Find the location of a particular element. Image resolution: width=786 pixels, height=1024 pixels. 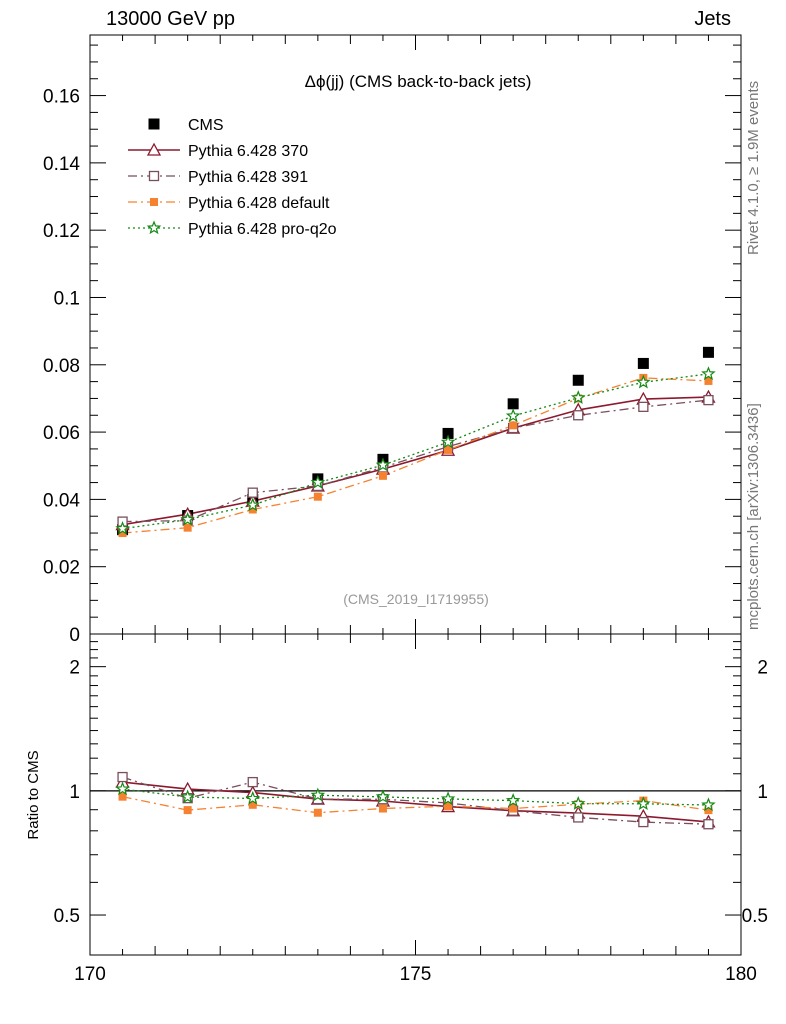

ratio-y-tick-label-right: 1 is located at coordinates (762, 792).